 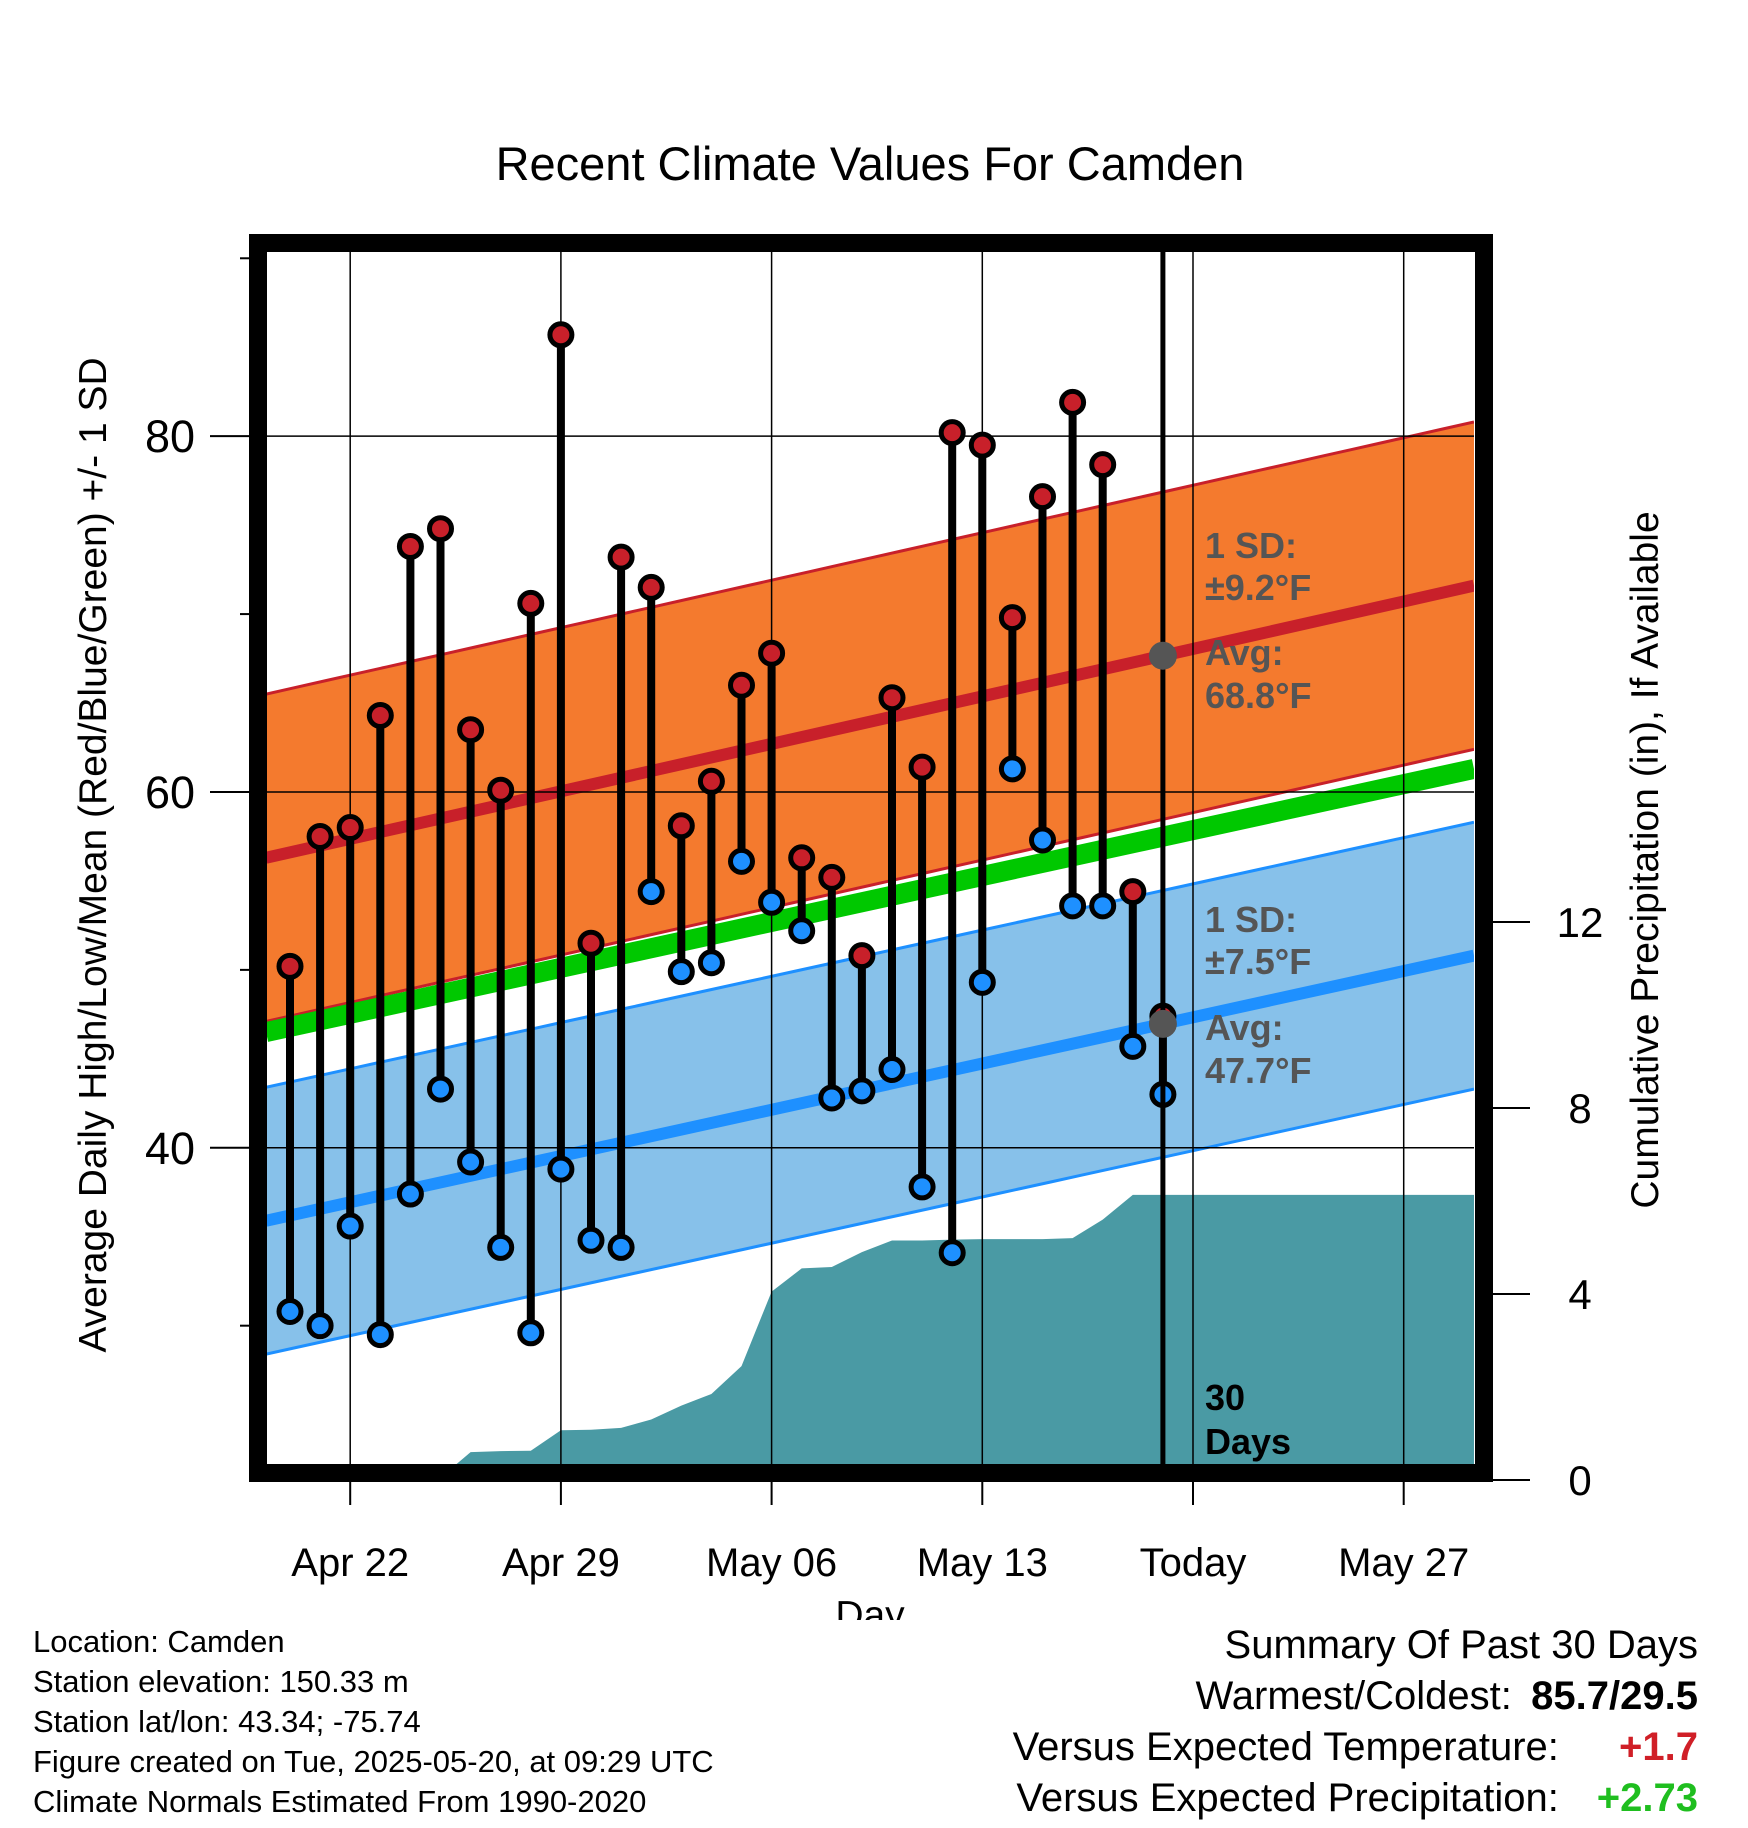 I want to click on y2-tick-label: 12, so click(x=1580, y=922).